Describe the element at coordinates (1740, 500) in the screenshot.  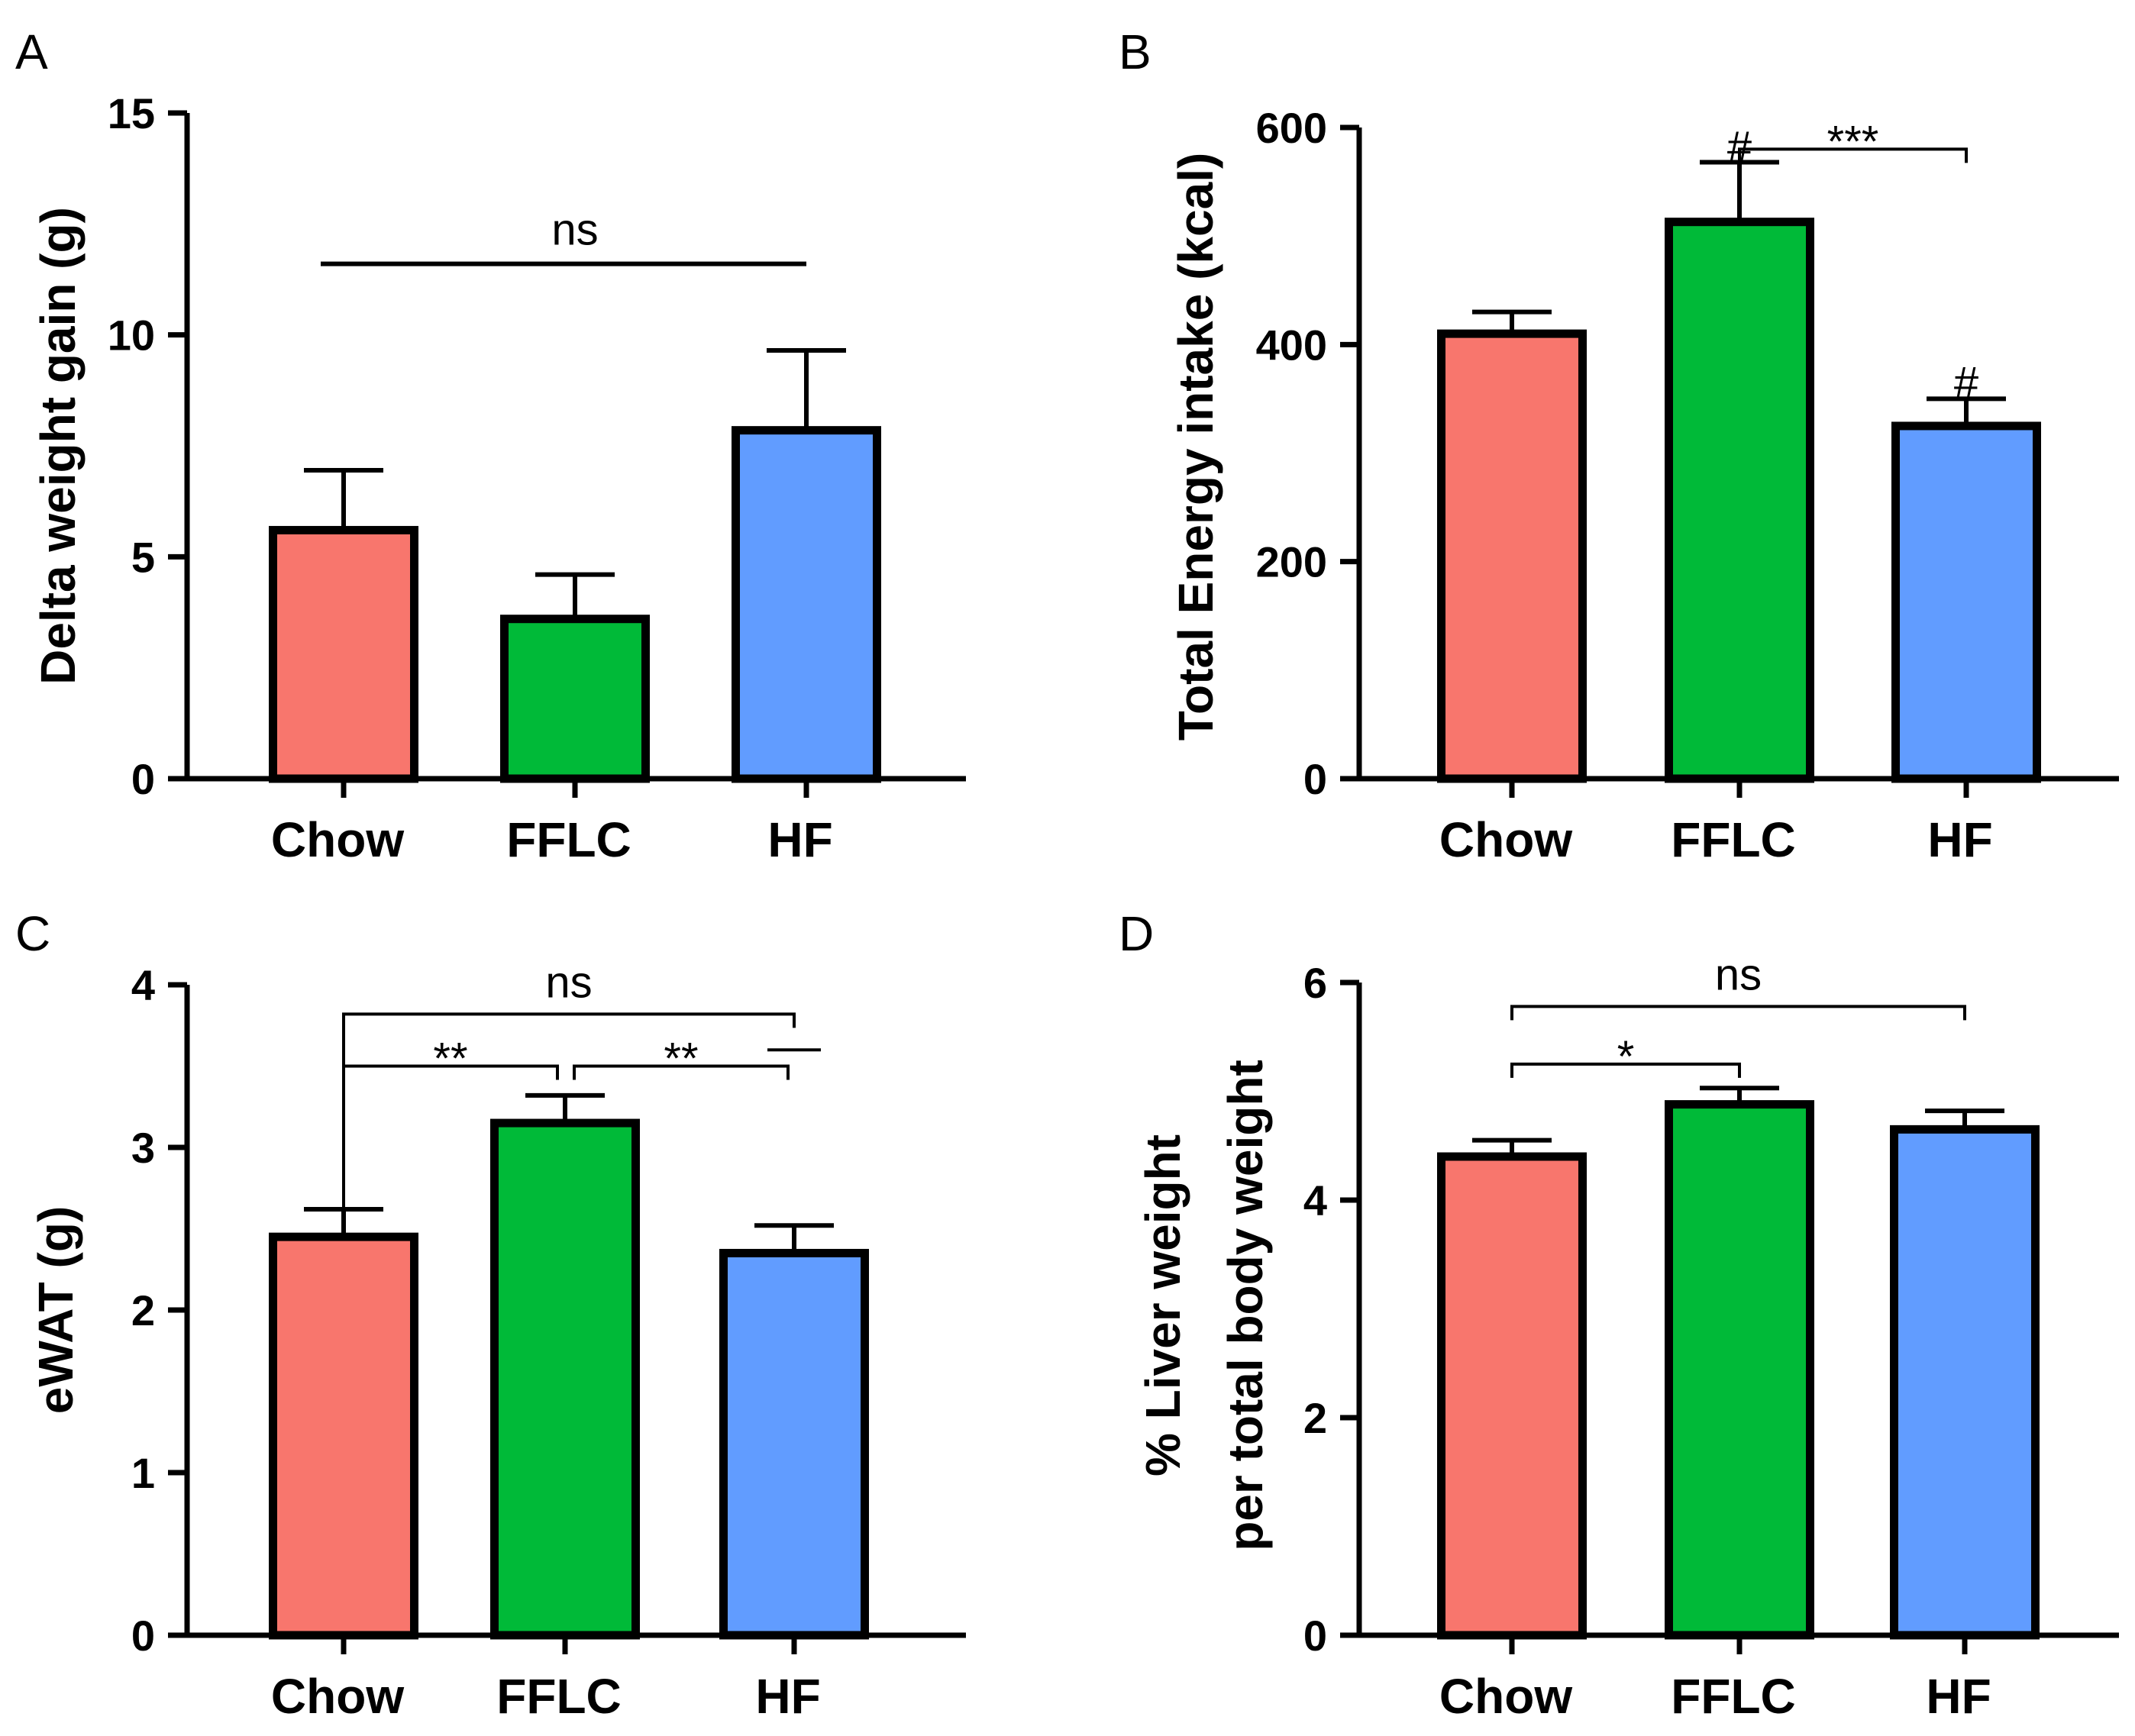
I see `panel-b-bar-fflc` at that location.